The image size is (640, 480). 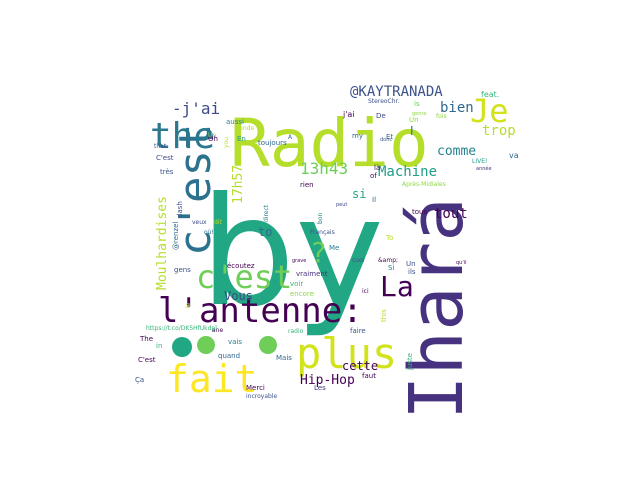 I want to click on cloud-word: tout, so click(x=451, y=214).